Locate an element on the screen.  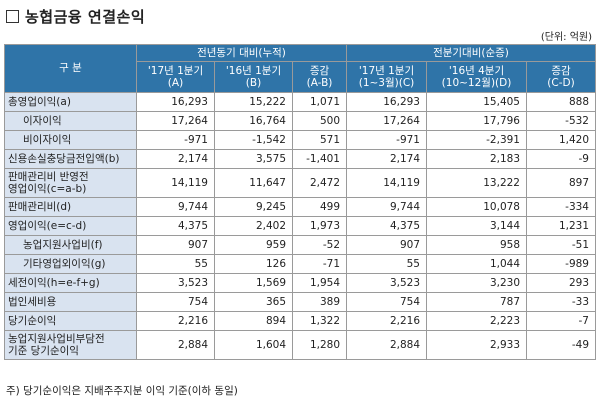
value-cell: 2,933 is located at coordinates (476, 345).